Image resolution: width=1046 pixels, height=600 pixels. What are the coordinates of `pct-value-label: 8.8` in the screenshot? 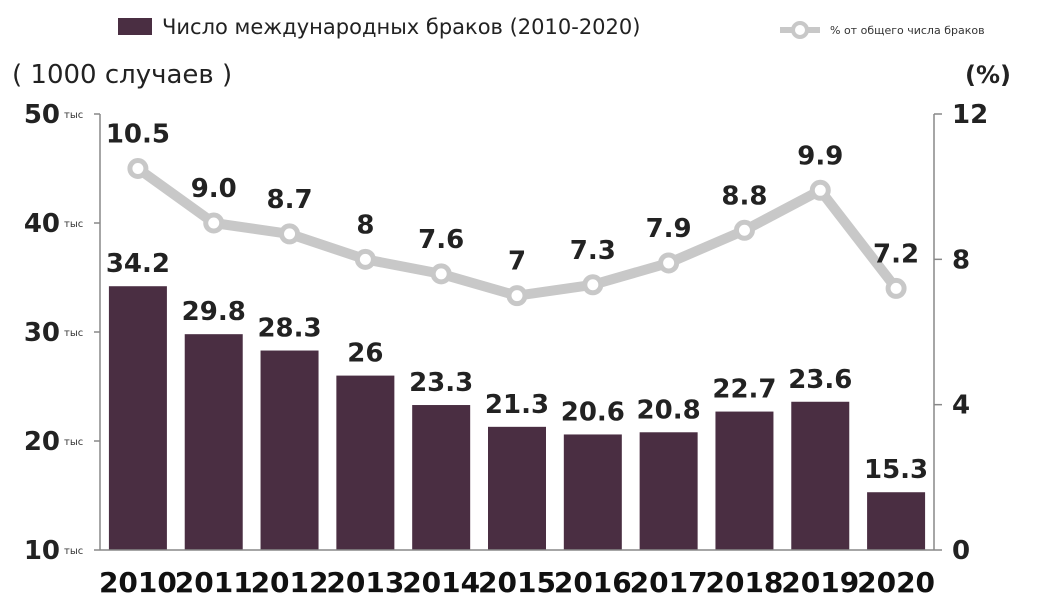 It's located at (744, 196).